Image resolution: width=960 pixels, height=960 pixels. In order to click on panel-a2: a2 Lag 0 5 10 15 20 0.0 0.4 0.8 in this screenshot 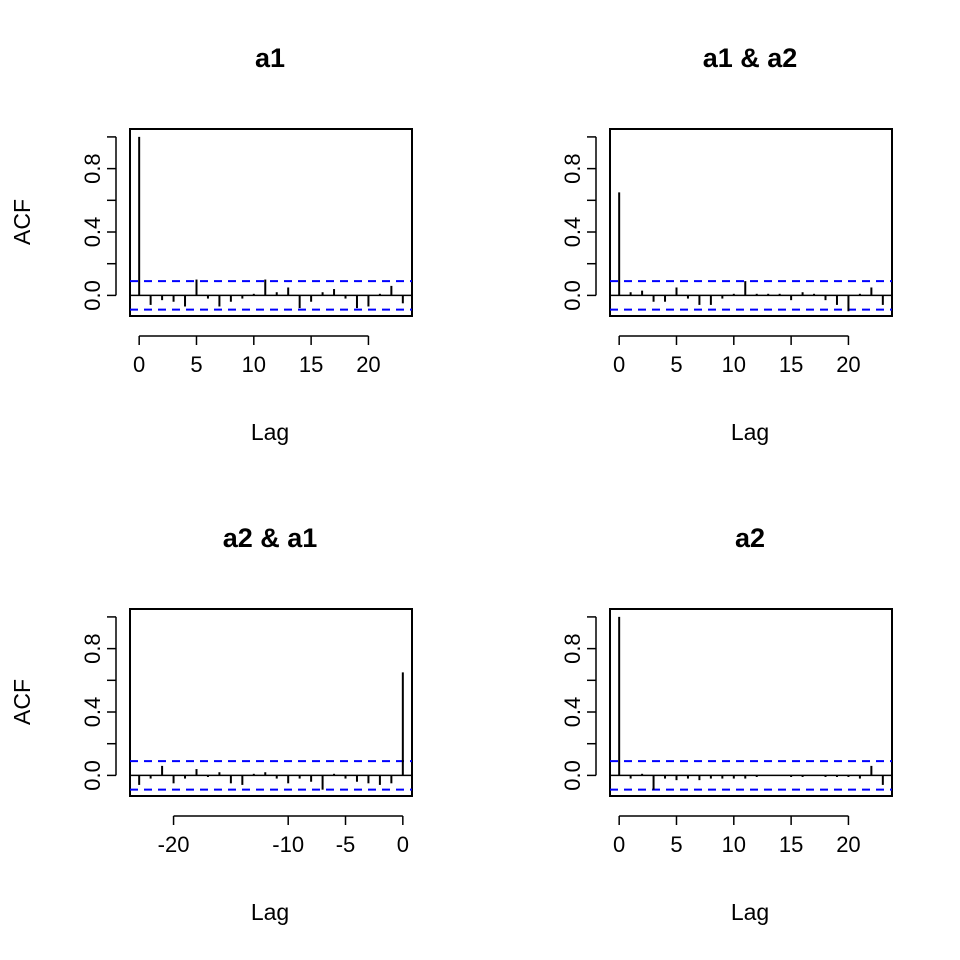, I will do `click(726, 724)`.